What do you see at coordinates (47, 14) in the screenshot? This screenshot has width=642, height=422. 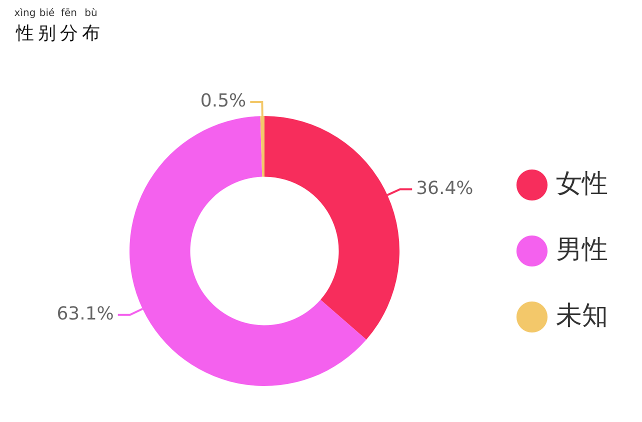 I see `text: bié` at bounding box center [47, 14].